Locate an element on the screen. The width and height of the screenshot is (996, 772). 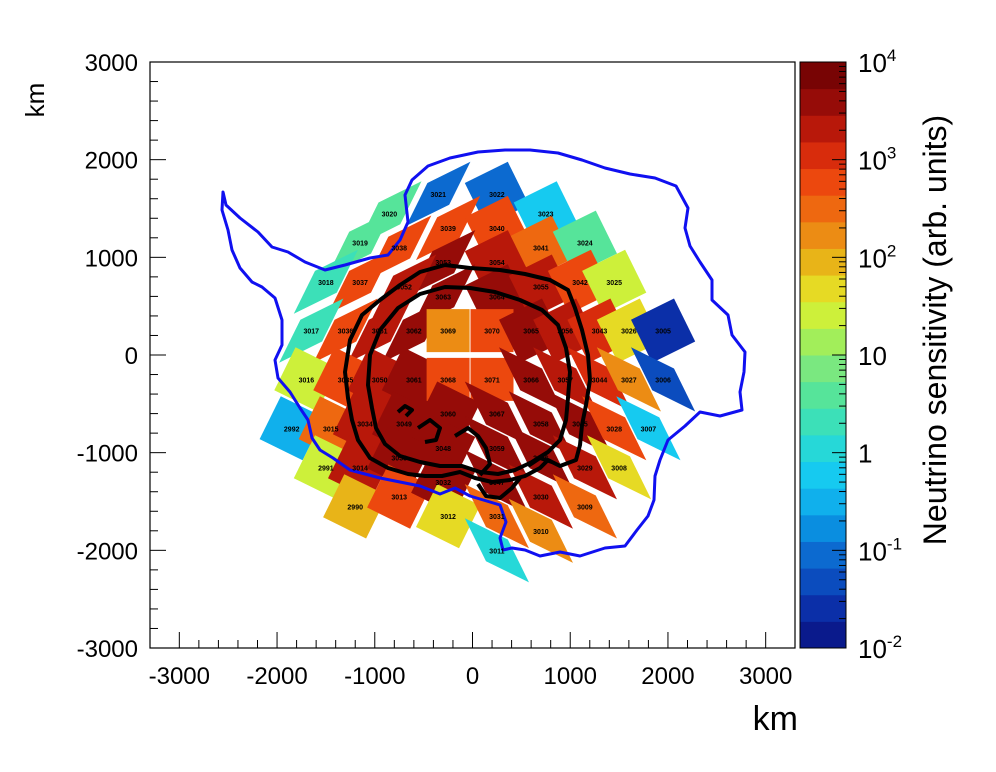
cell-label-3043: 3043 is located at coordinates (600, 332).